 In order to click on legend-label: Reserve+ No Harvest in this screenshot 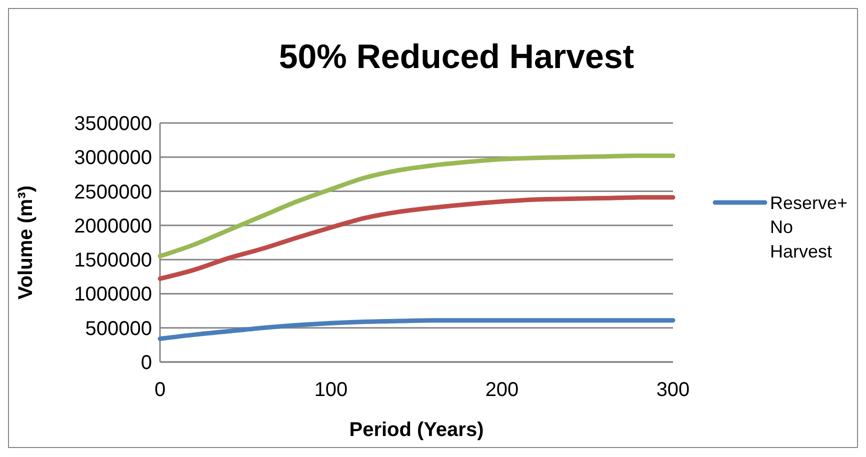, I will do `click(809, 227)`.